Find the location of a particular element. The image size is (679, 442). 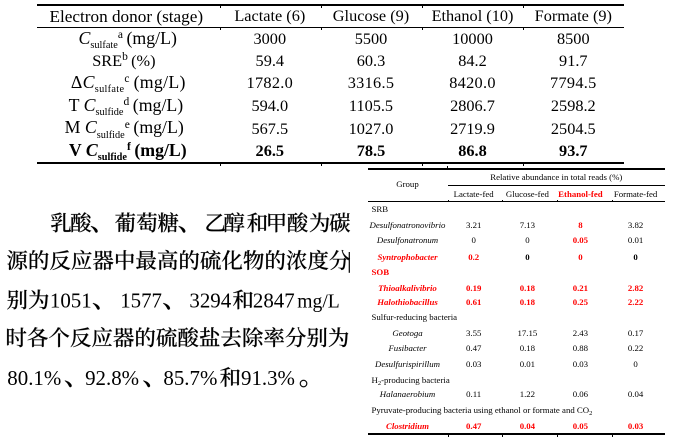

svg-text: 80.1% is located at coordinates (34, 378).